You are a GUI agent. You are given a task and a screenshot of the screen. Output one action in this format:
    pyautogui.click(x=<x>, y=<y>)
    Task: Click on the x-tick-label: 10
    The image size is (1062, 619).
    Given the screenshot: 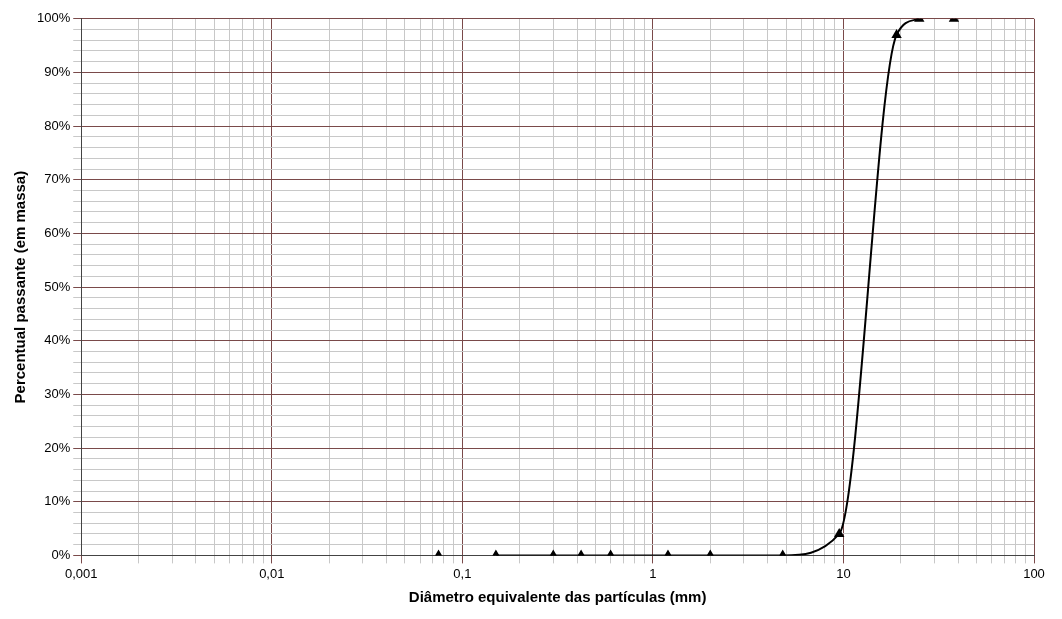 What is the action you would take?
    pyautogui.click(x=843, y=573)
    